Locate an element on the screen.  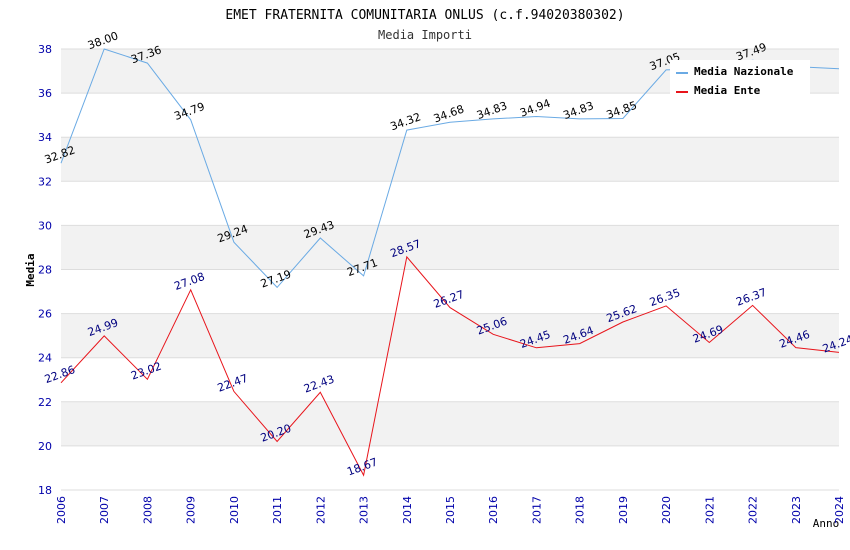
x-tick-label: 2018 is located at coordinates (580, 510).